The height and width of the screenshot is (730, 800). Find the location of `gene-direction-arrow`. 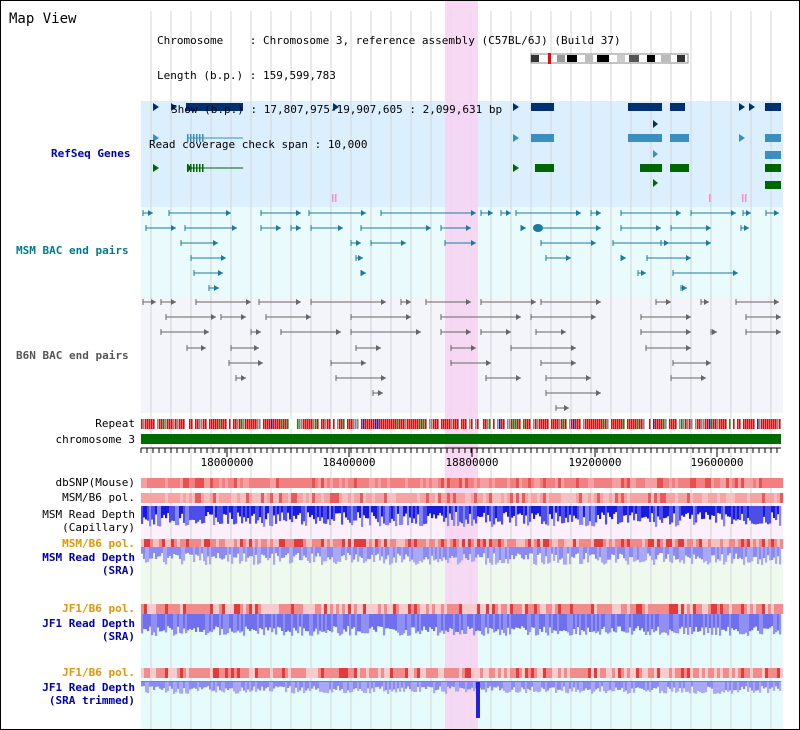

gene-direction-arrow is located at coordinates (516, 138).